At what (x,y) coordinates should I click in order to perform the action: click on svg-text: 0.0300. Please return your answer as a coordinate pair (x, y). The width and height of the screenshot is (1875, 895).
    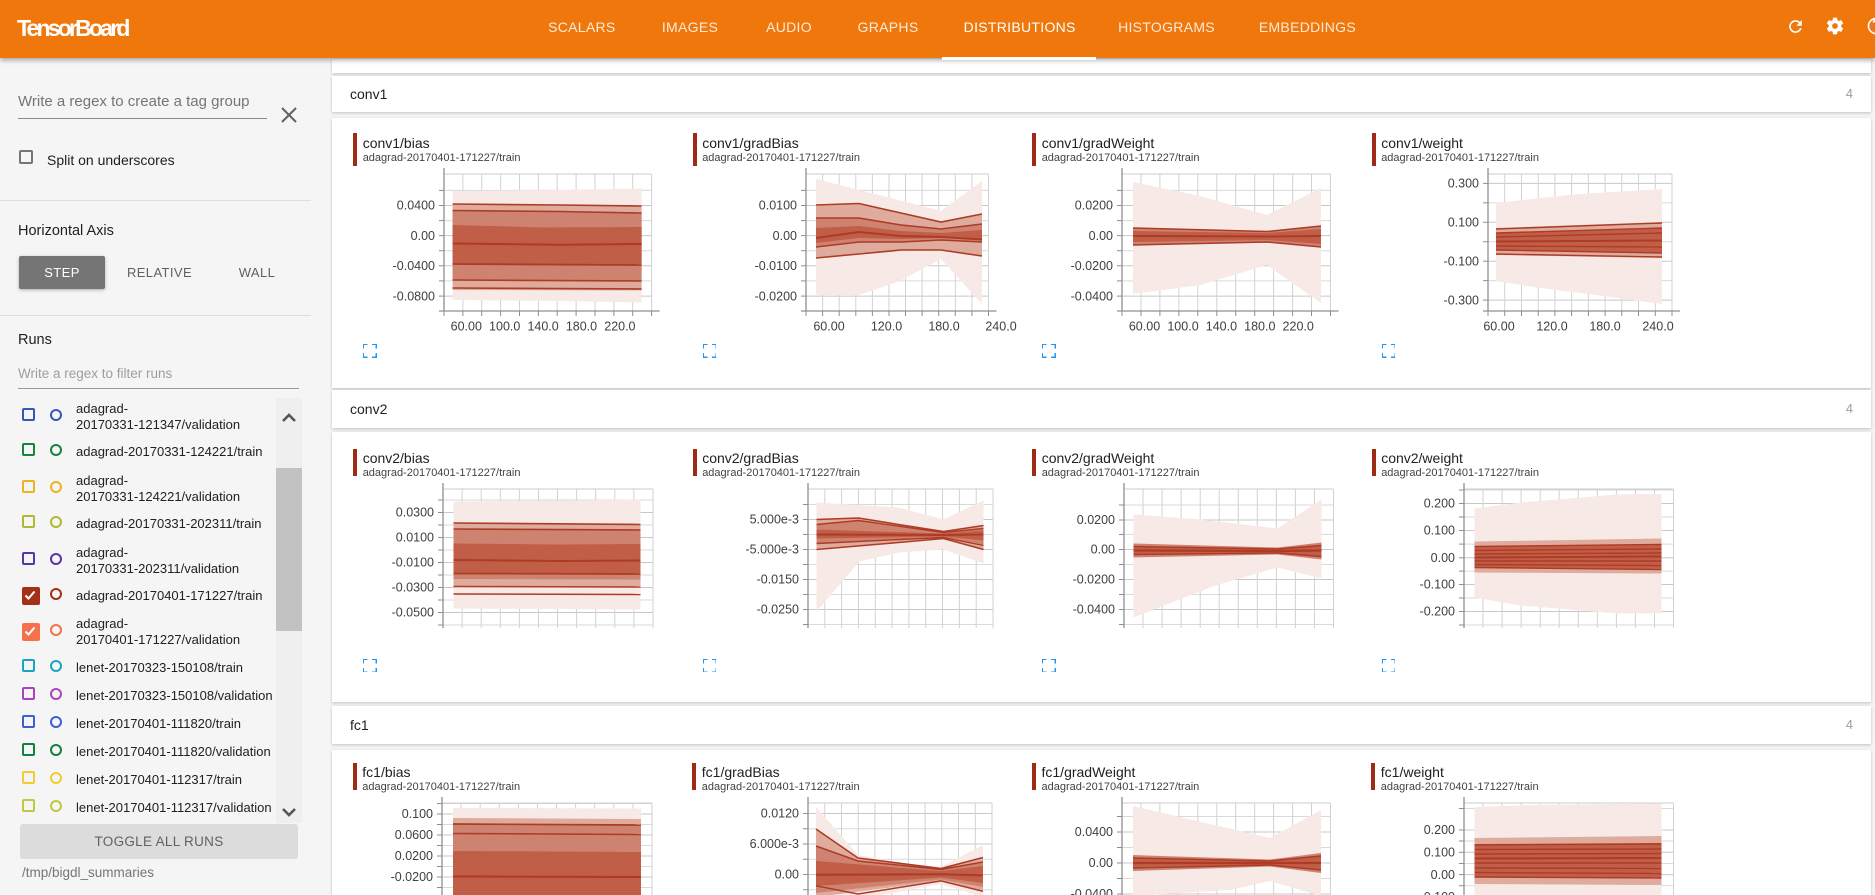
    Looking at the image, I should click on (414, 512).